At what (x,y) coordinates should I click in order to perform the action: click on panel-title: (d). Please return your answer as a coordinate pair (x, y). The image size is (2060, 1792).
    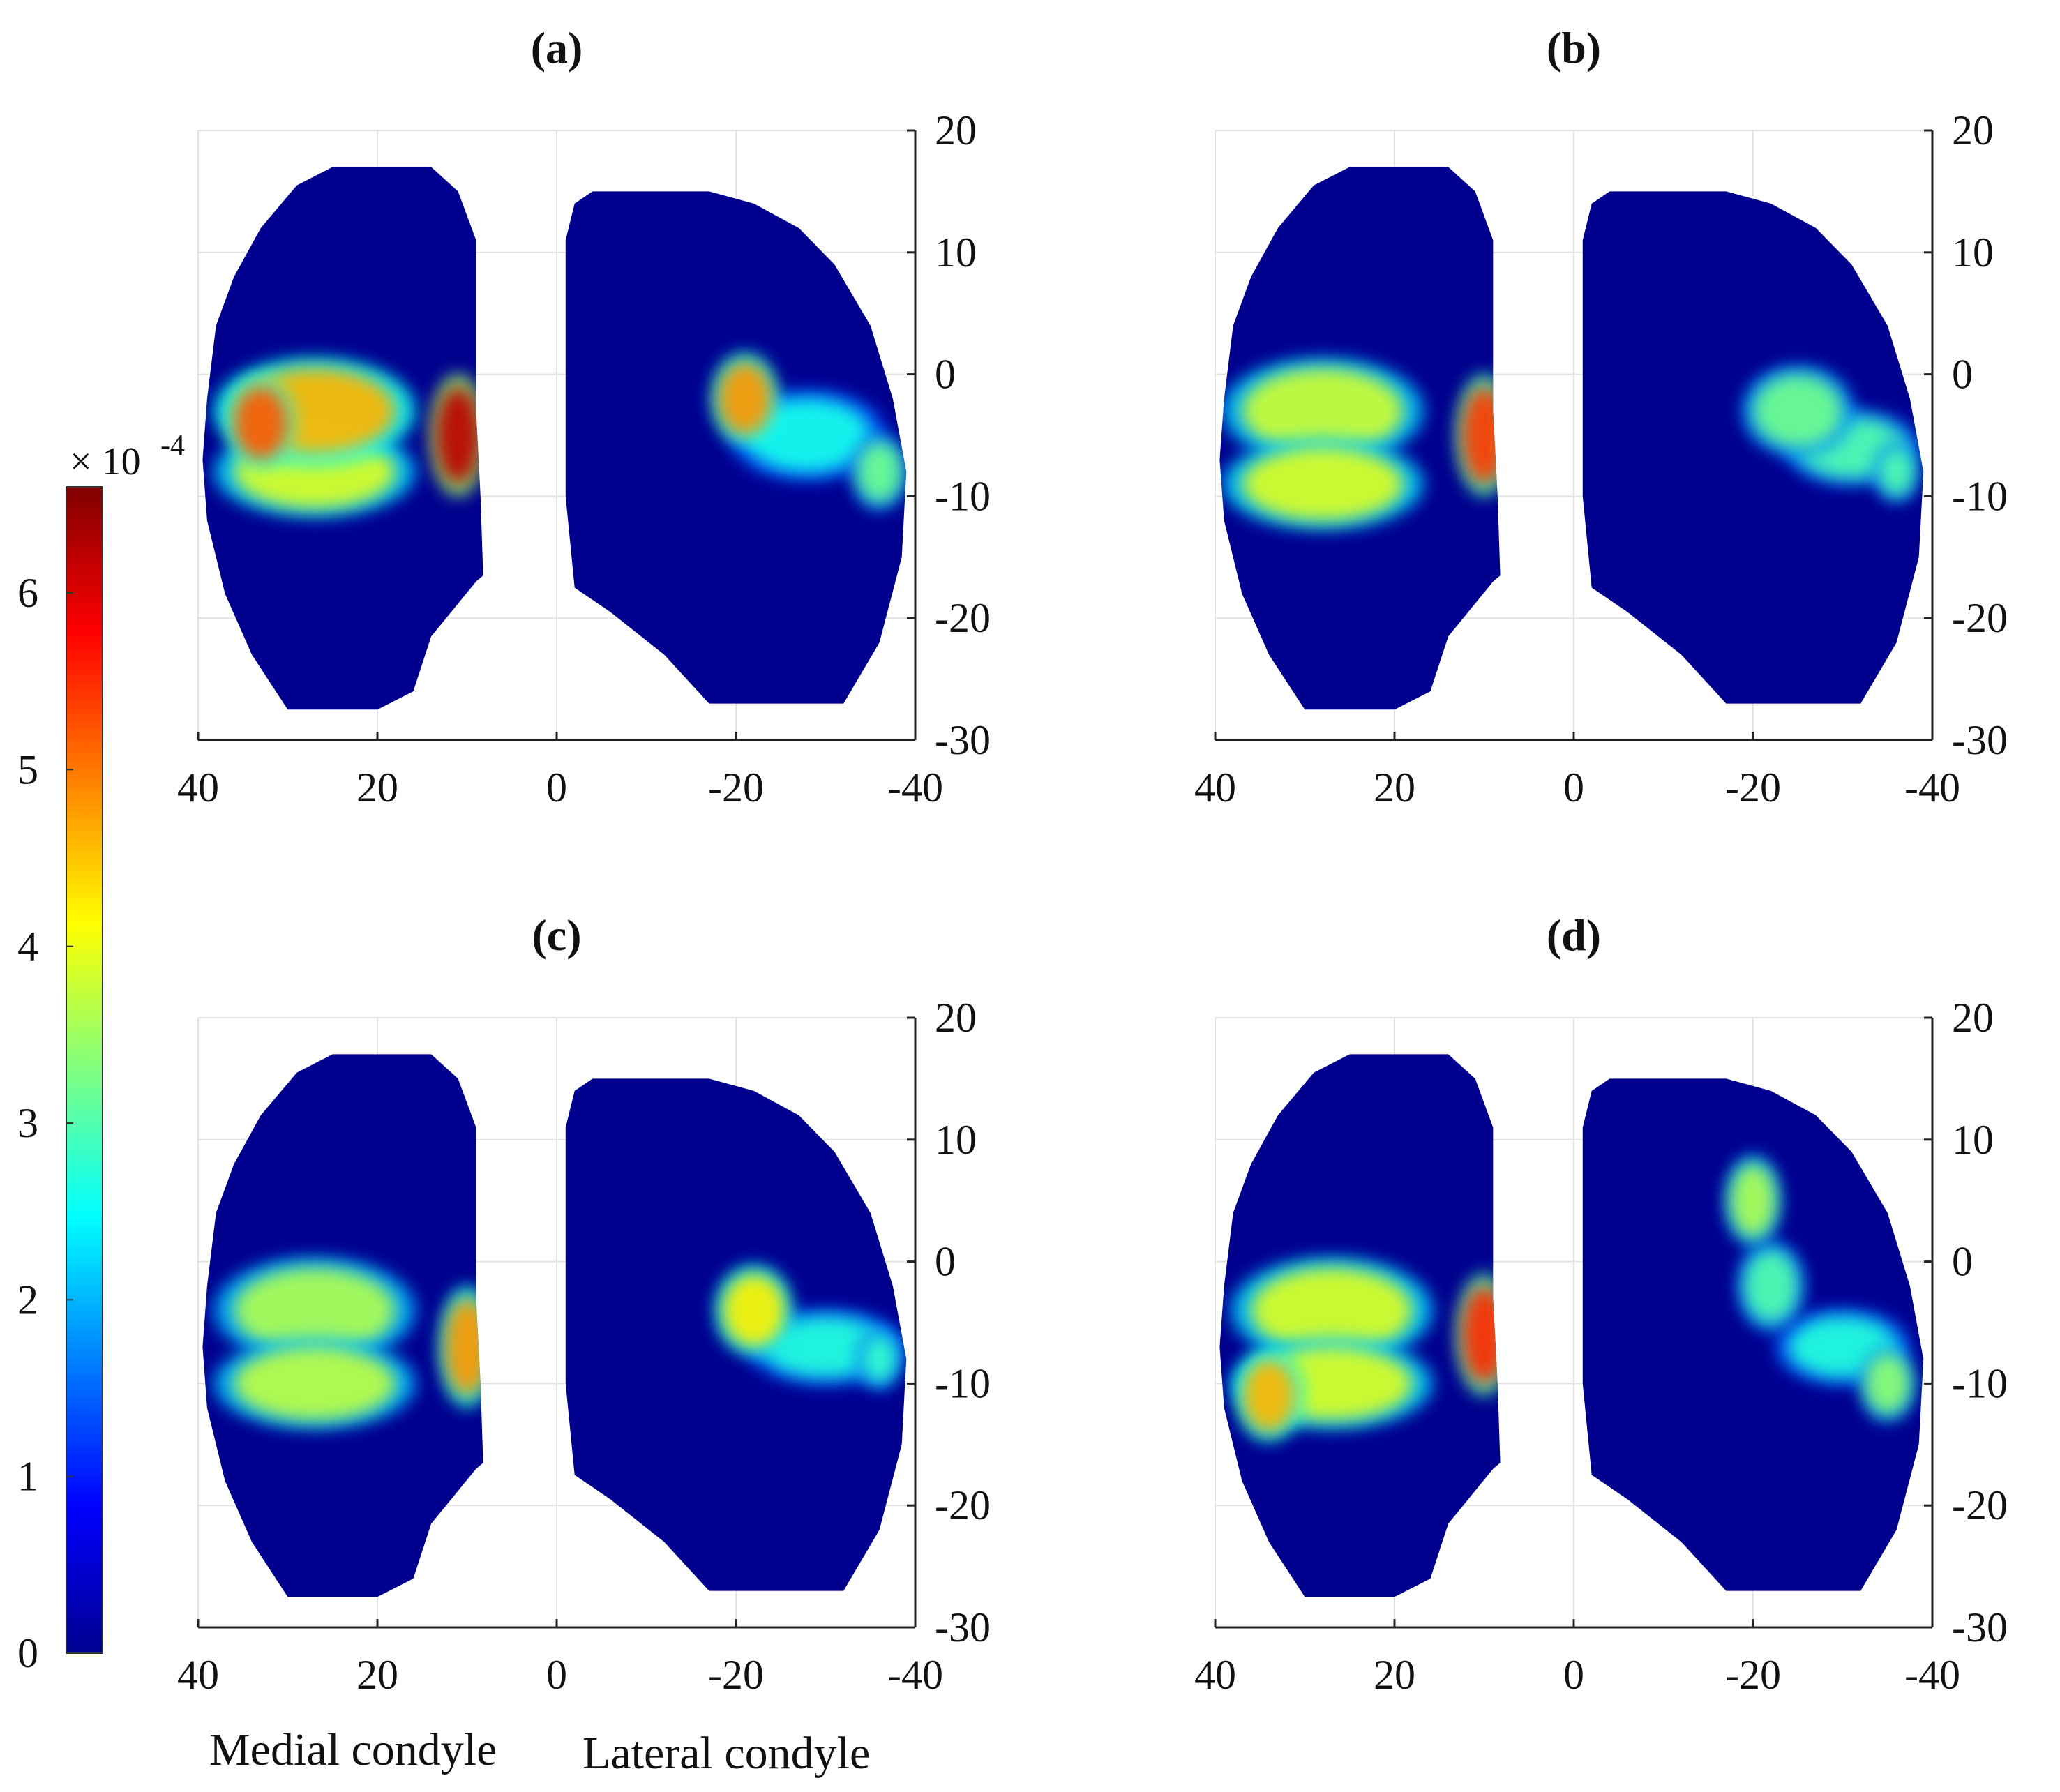
    Looking at the image, I should click on (1574, 935).